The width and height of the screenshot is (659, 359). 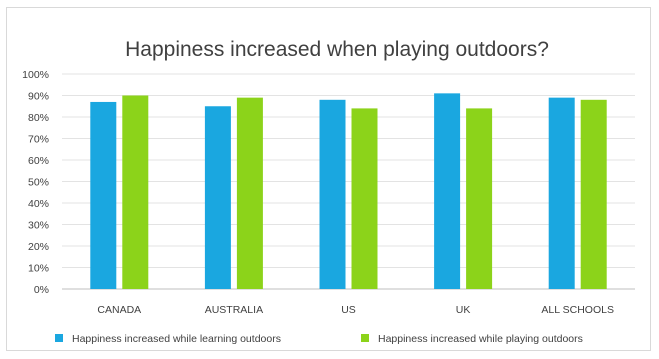 I want to click on y-tick-label: 20%, so click(x=38, y=247).